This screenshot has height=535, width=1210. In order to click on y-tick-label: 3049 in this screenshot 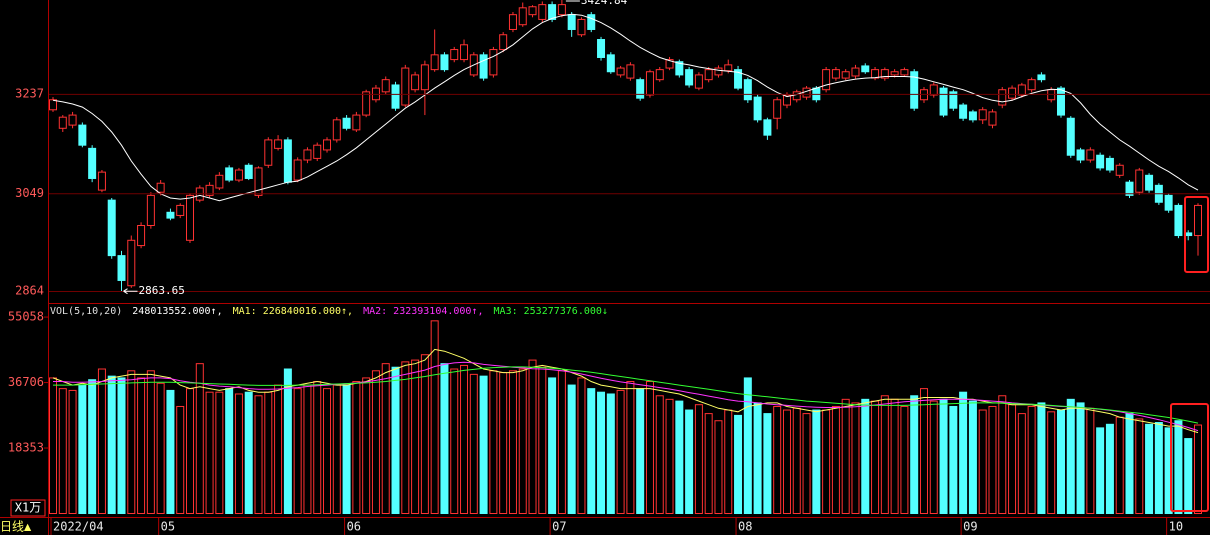, I will do `click(29, 193)`.